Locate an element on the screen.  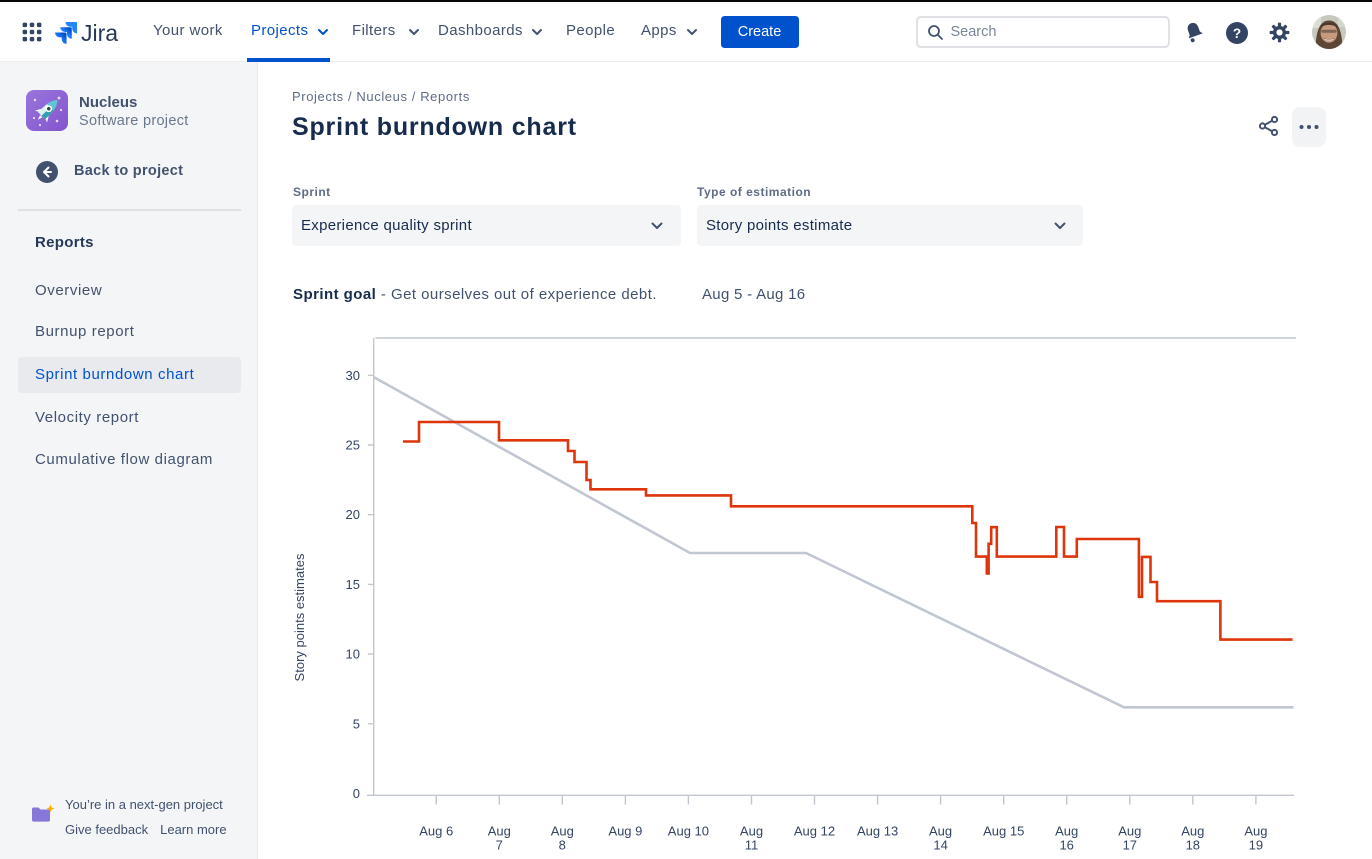
svg-text: 30 is located at coordinates (353, 375).